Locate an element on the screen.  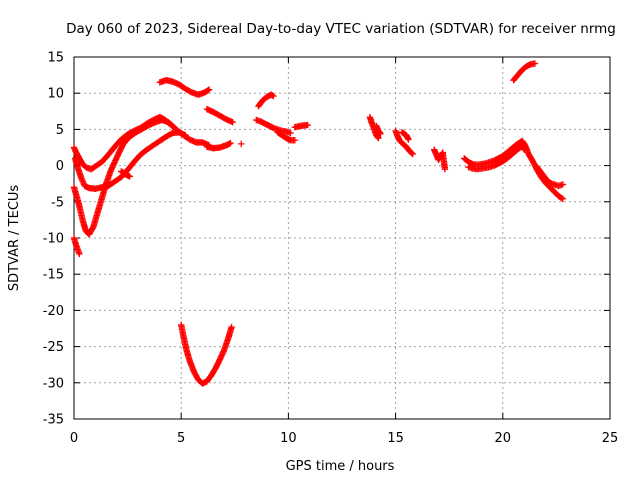
y-axis-label: SDTVAR / TECUs is located at coordinates (14, 238).